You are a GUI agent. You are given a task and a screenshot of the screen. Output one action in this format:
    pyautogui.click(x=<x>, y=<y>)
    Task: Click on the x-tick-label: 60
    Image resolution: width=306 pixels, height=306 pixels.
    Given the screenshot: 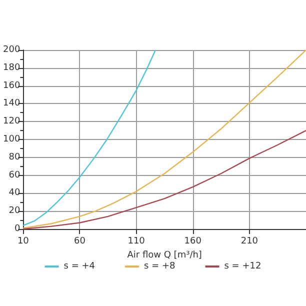 What is the action you would take?
    pyautogui.click(x=80, y=241)
    